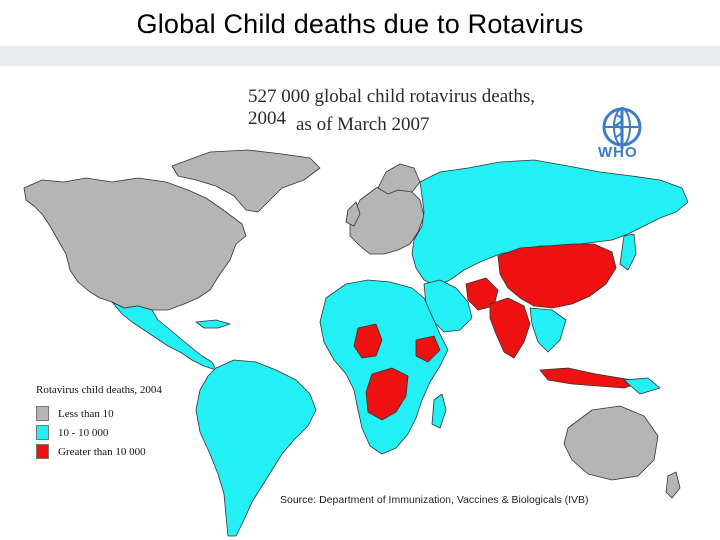 This screenshot has height=540, width=720. What do you see at coordinates (363, 124) in the screenshot?
I see `map-date: as of March 2007` at bounding box center [363, 124].